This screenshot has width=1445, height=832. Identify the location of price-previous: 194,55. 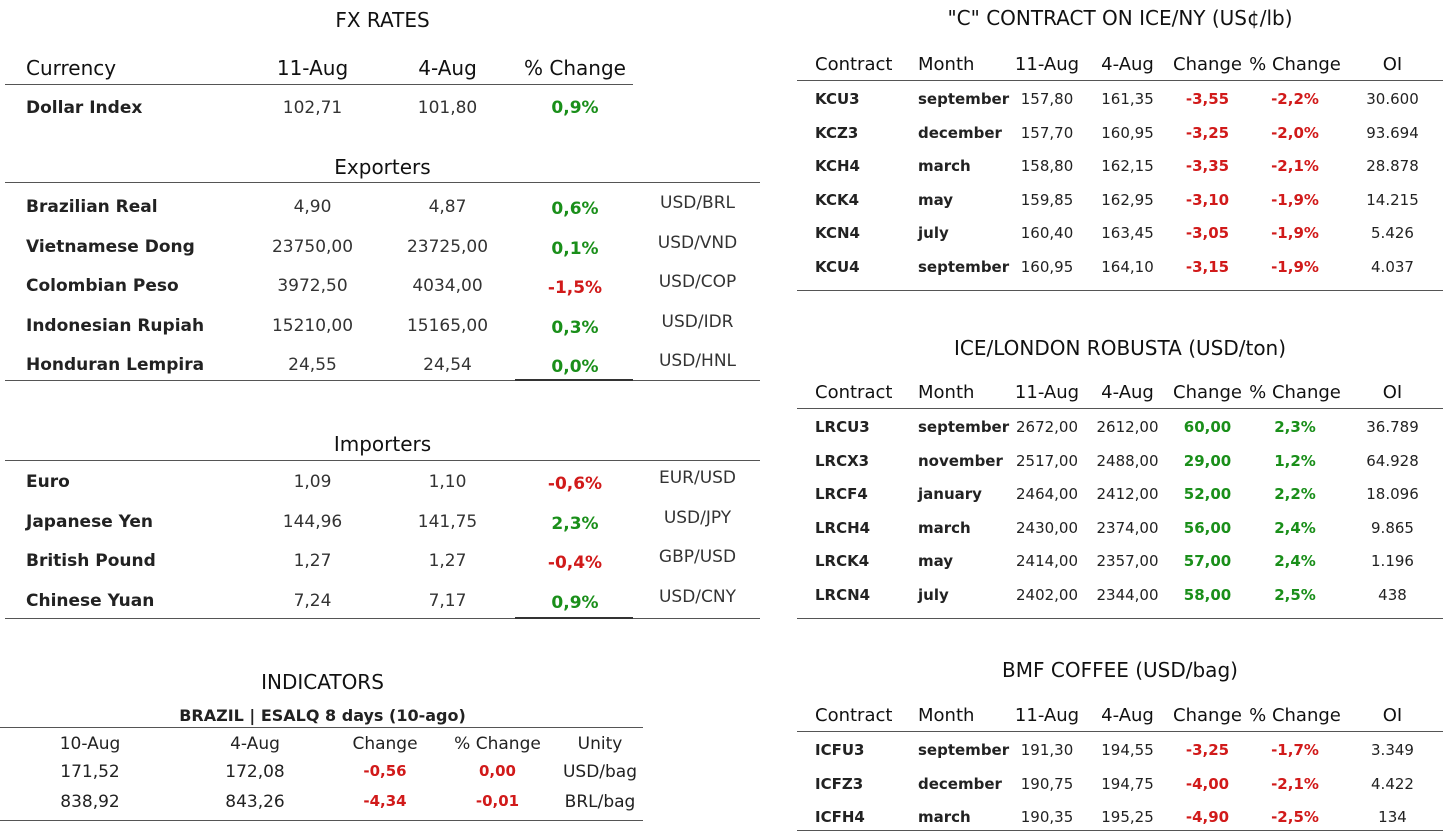
(1127, 750).